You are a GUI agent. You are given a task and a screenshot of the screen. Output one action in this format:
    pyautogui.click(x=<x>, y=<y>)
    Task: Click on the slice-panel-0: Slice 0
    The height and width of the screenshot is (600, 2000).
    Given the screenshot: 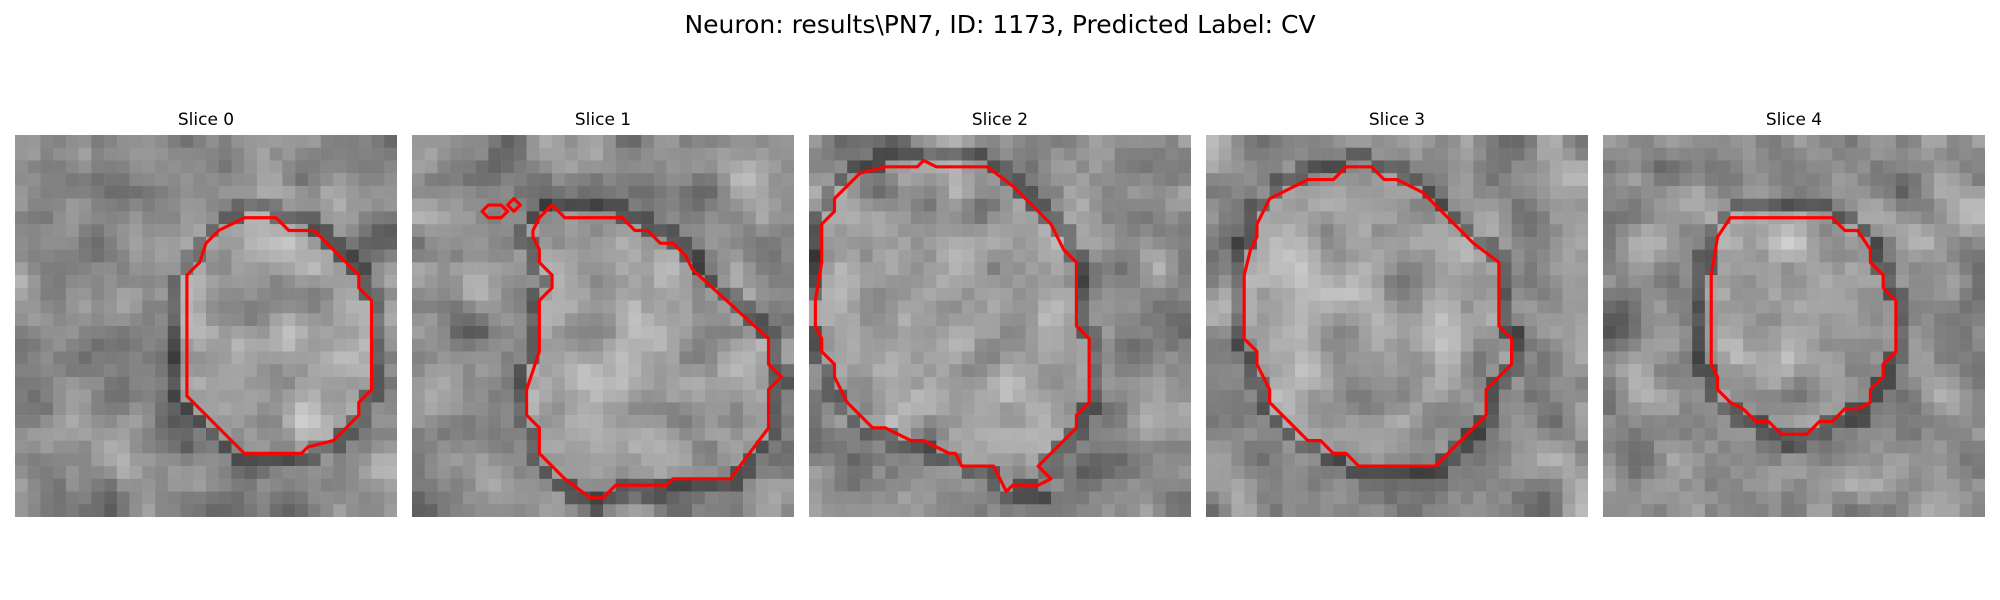 What is the action you would take?
    pyautogui.click(x=206, y=313)
    